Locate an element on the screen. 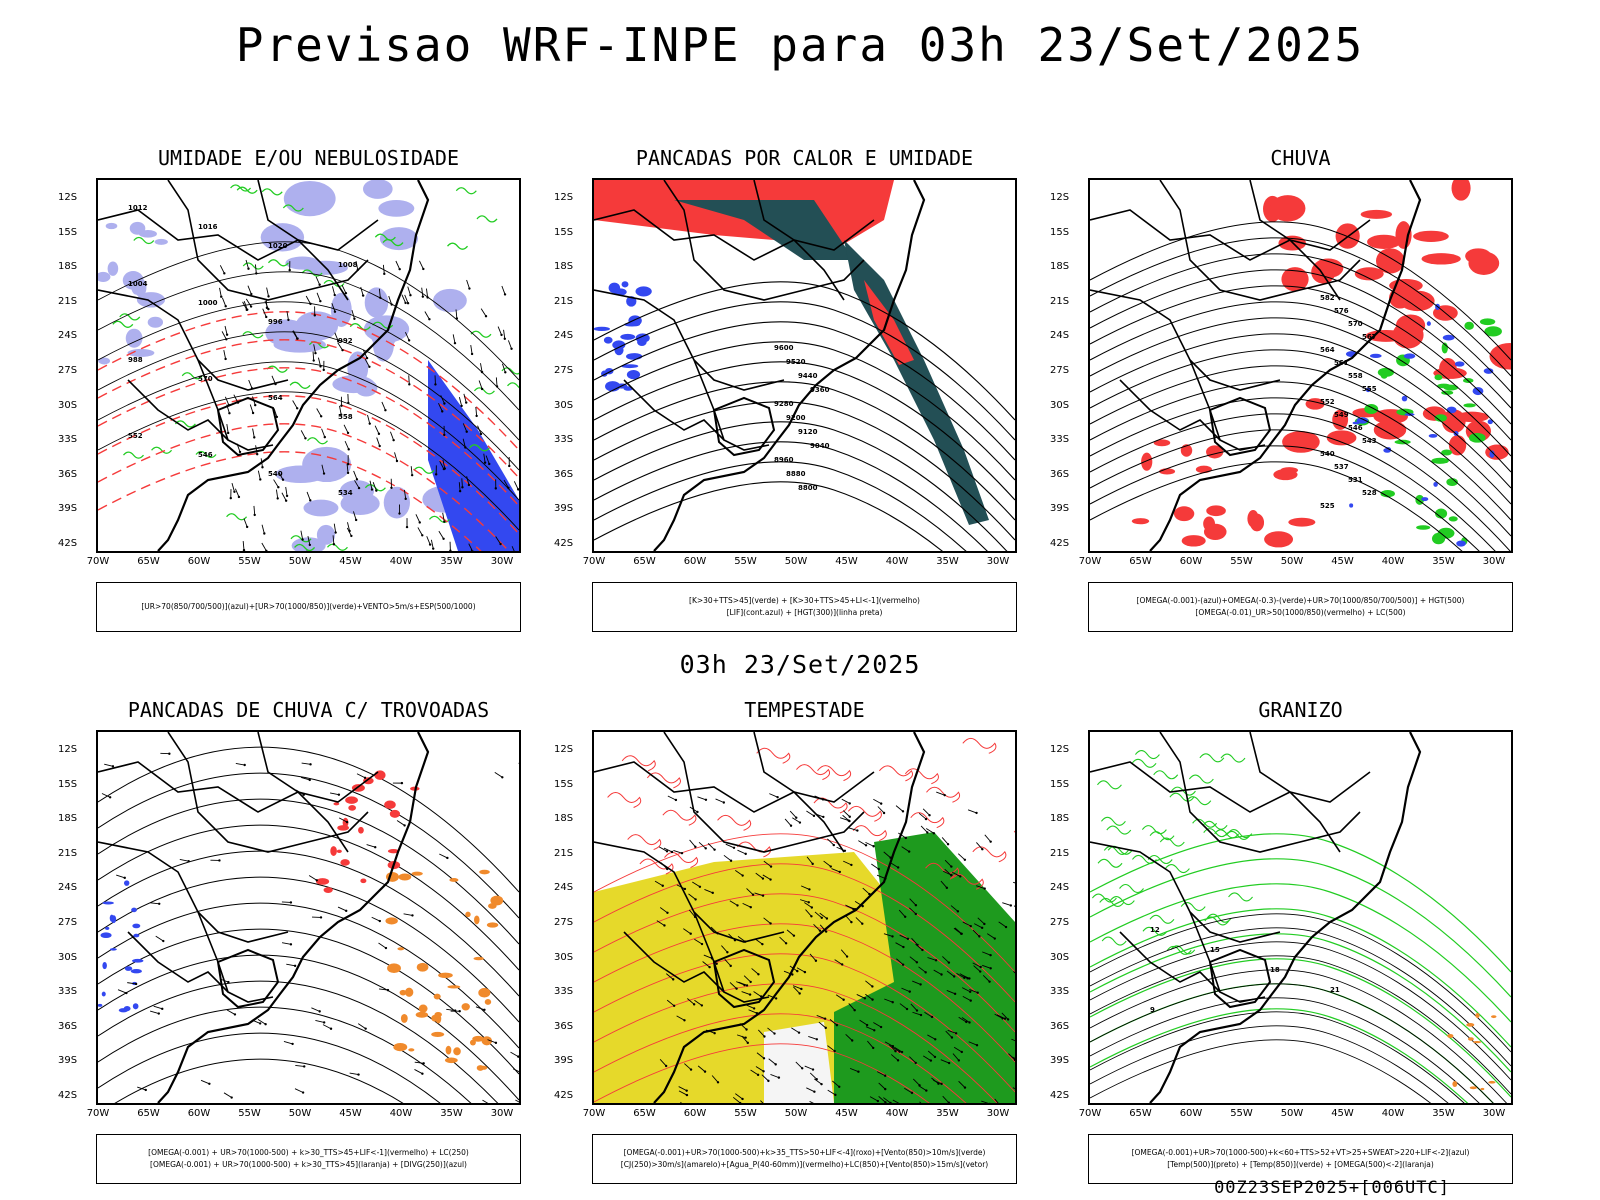 The width and height of the screenshot is (1600, 1200). contour-label: 582 is located at coordinates (1327, 298).